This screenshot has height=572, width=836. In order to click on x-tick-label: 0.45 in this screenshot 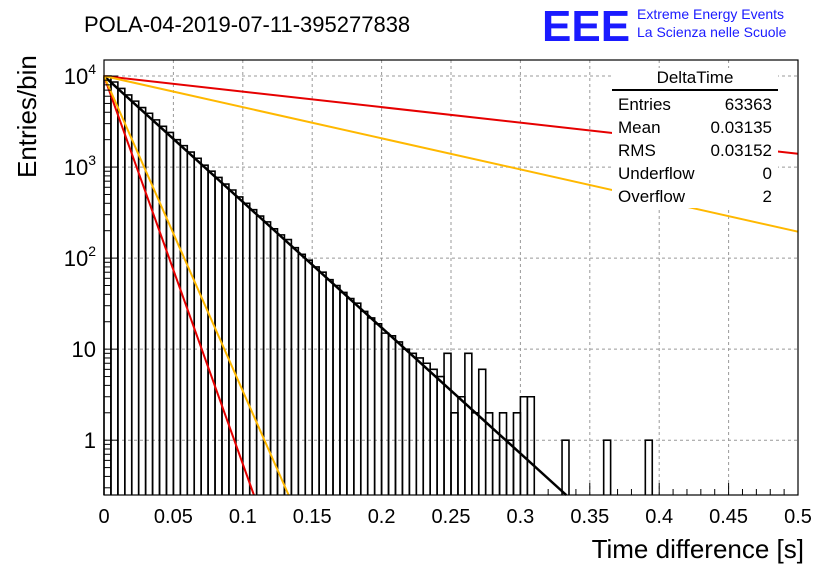, I will do `click(728, 517)`.